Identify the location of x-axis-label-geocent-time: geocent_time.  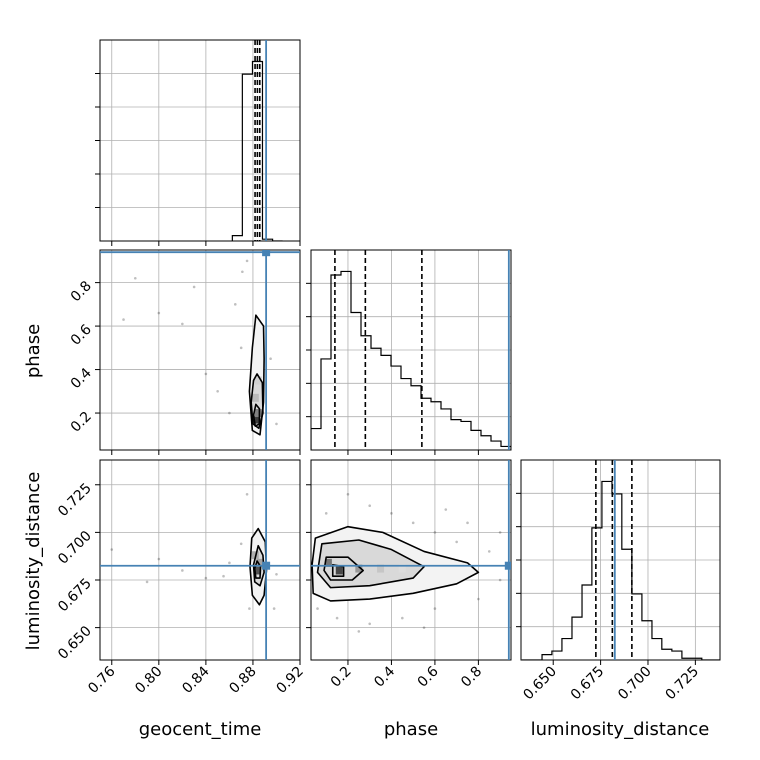
(200, 729).